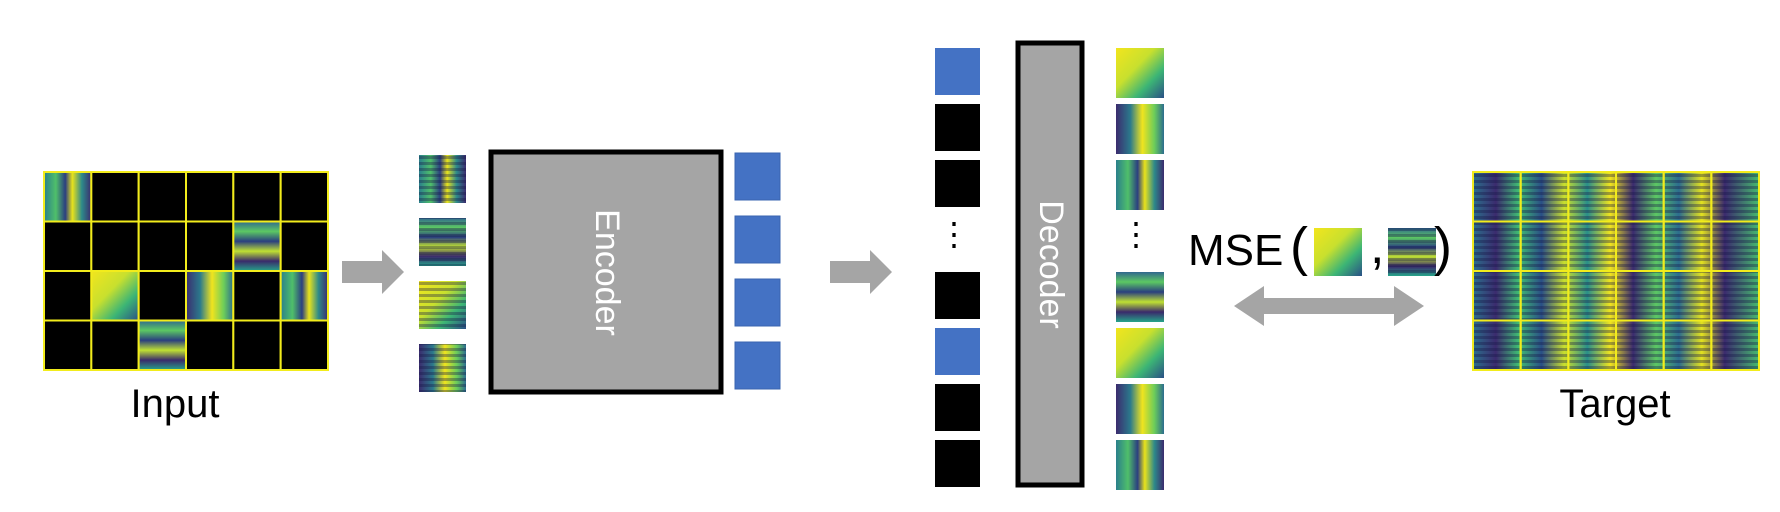 This screenshot has width=1780, height=512. What do you see at coordinates (1412, 252) in the screenshot?
I see `mse-target-patch-texture` at bounding box center [1412, 252].